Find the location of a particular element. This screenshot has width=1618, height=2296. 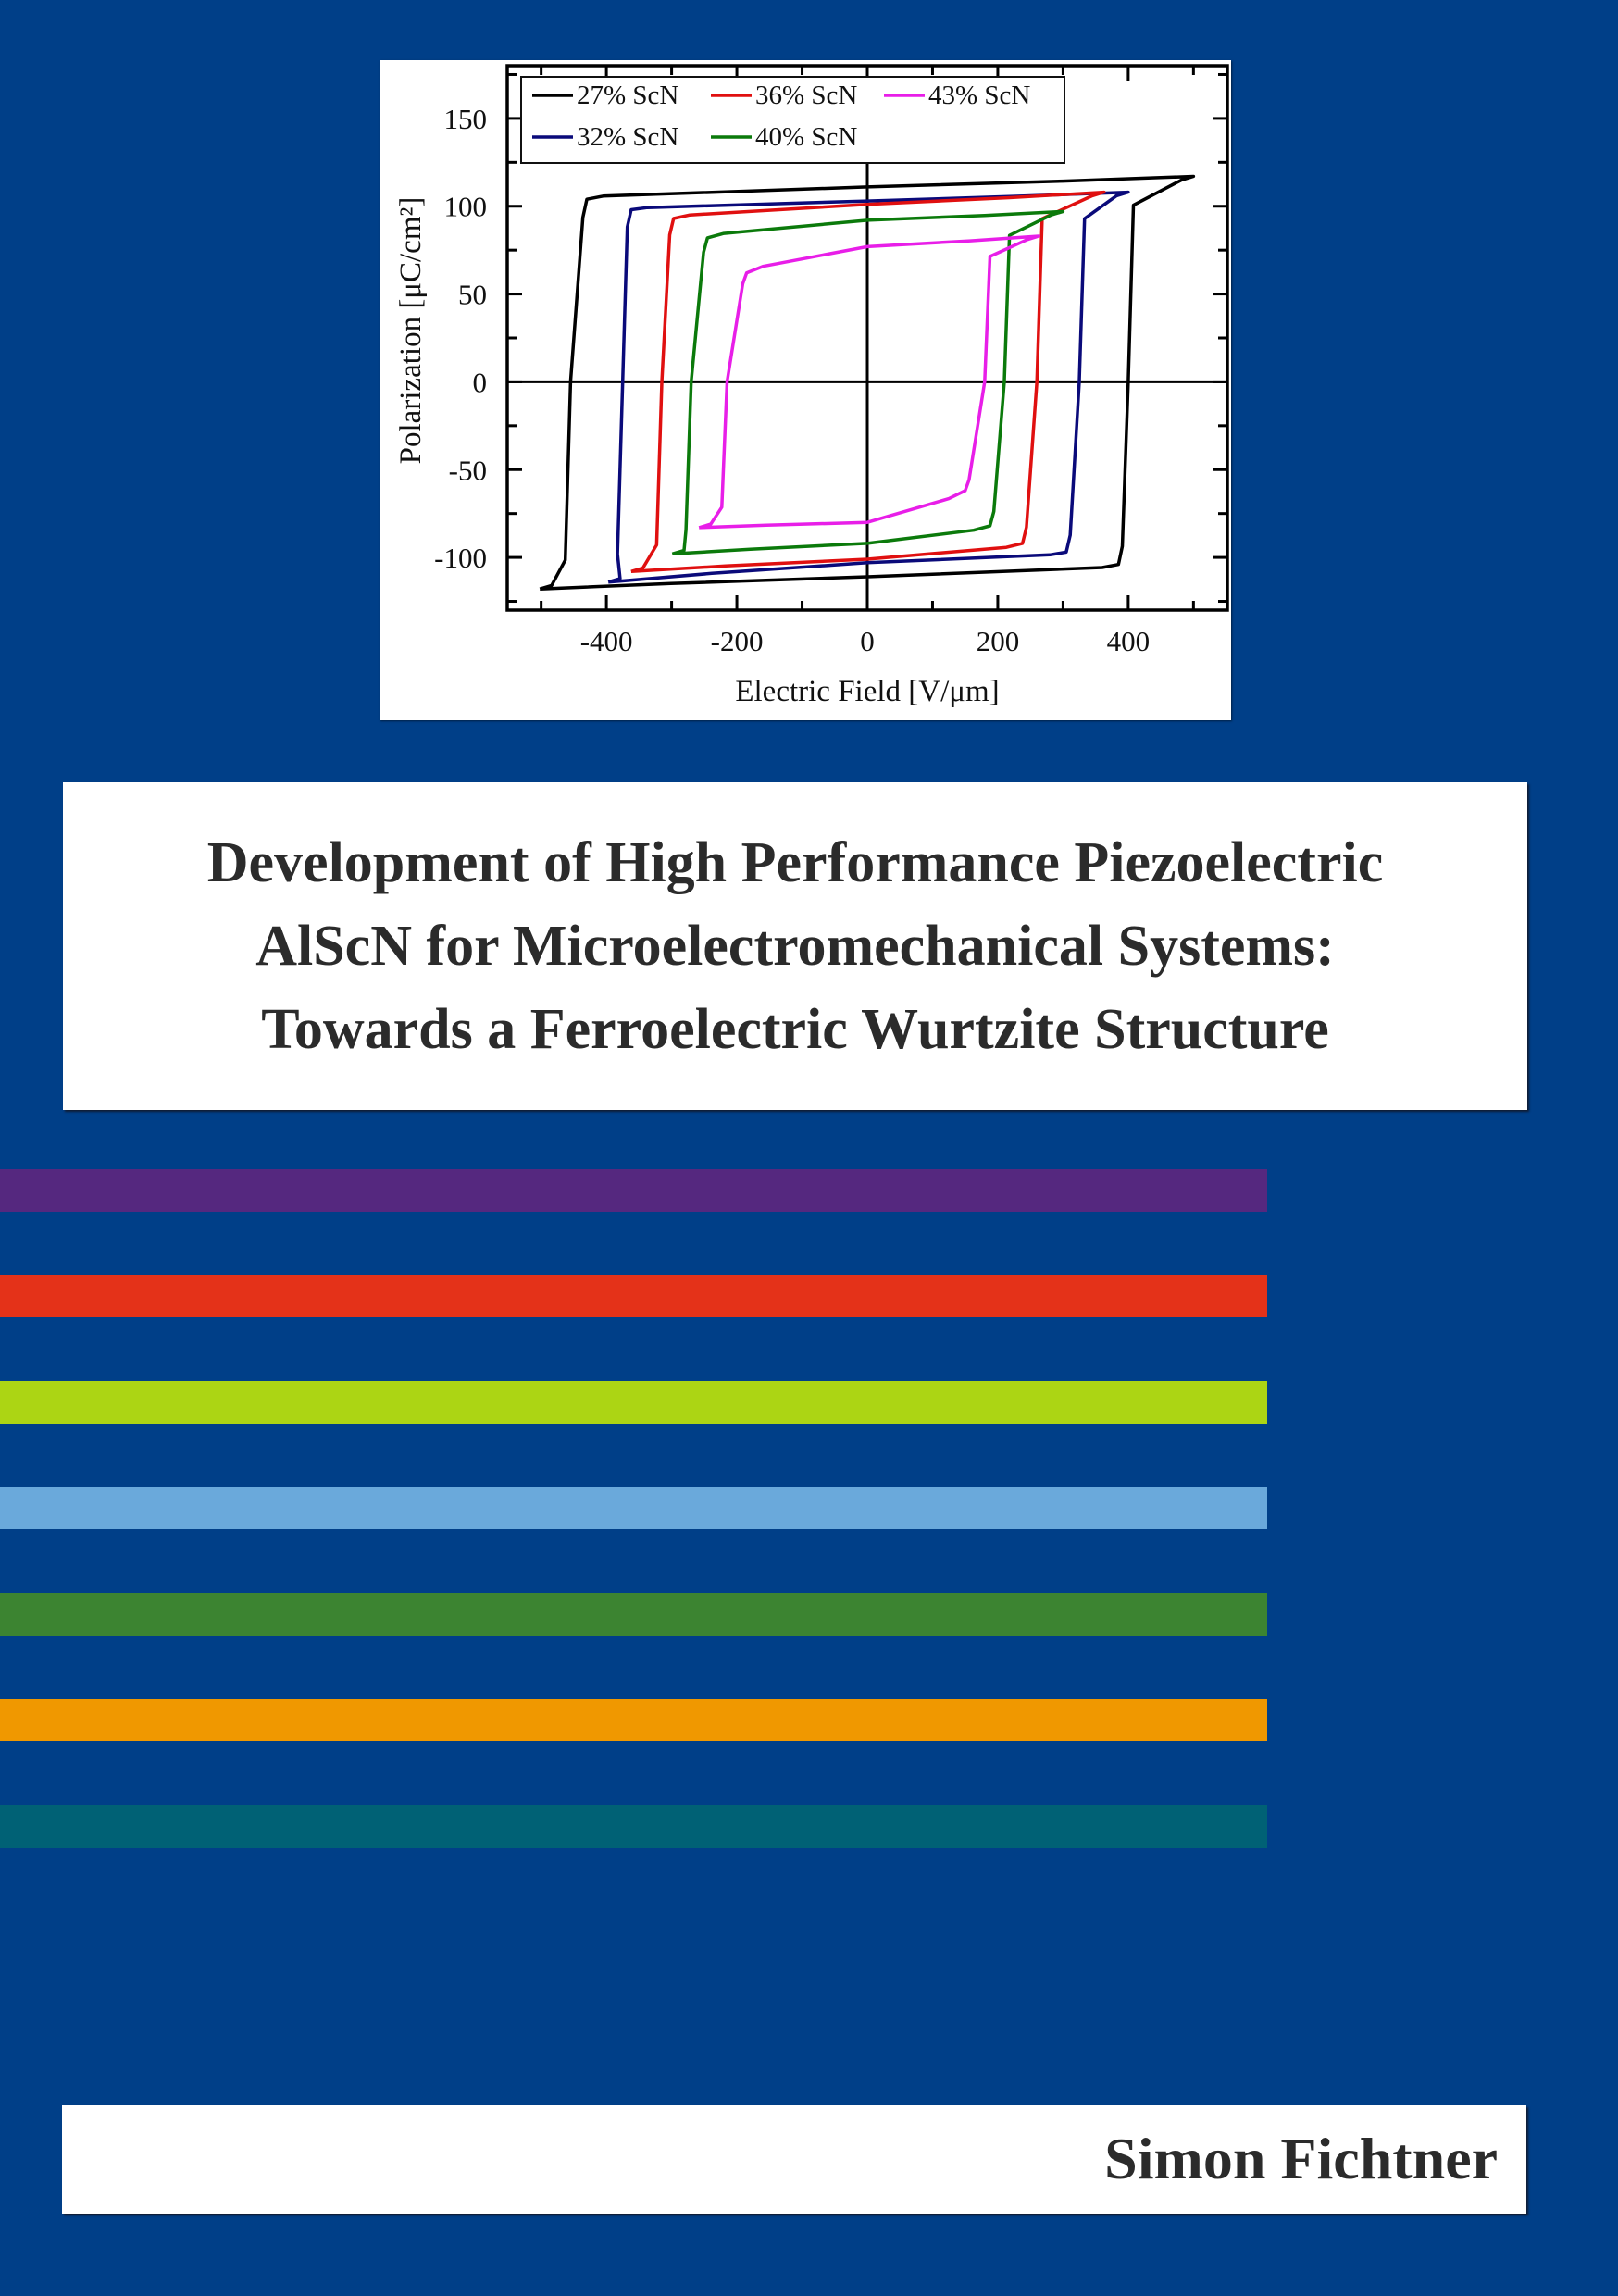

loop-40-scn is located at coordinates (868, 382).